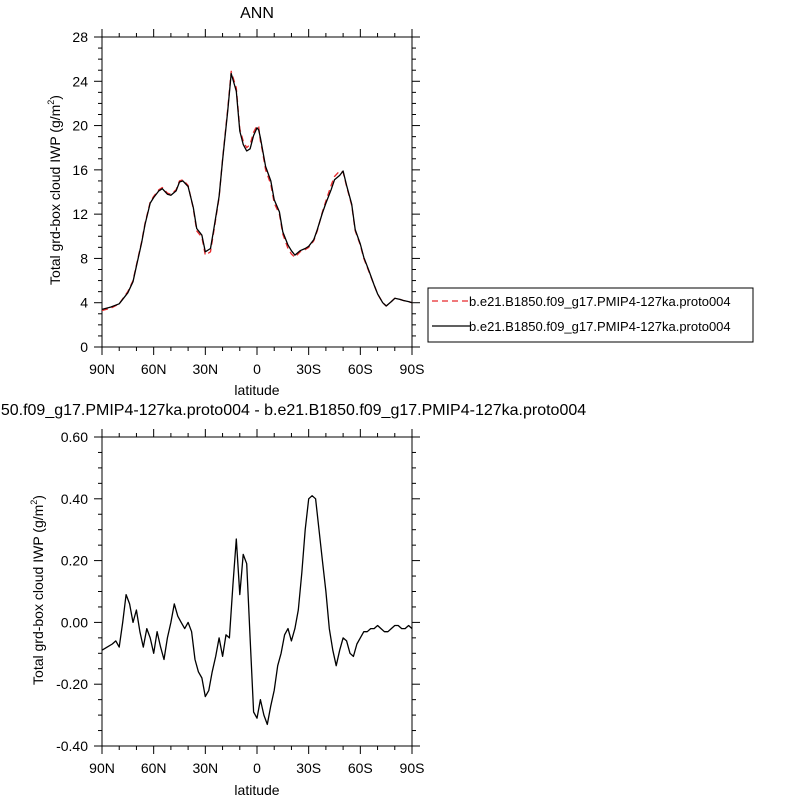 This screenshot has width=800, height=800. Describe the element at coordinates (205, 768) in the screenshot. I see `bottom-xtick-label: 30N` at that location.